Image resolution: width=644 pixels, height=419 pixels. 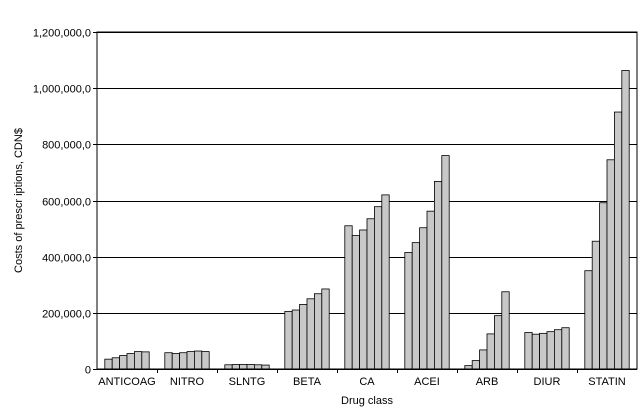 What do you see at coordinates (62, 34) in the screenshot?
I see `y-tick-label: 1,200,000,0` at bounding box center [62, 34].